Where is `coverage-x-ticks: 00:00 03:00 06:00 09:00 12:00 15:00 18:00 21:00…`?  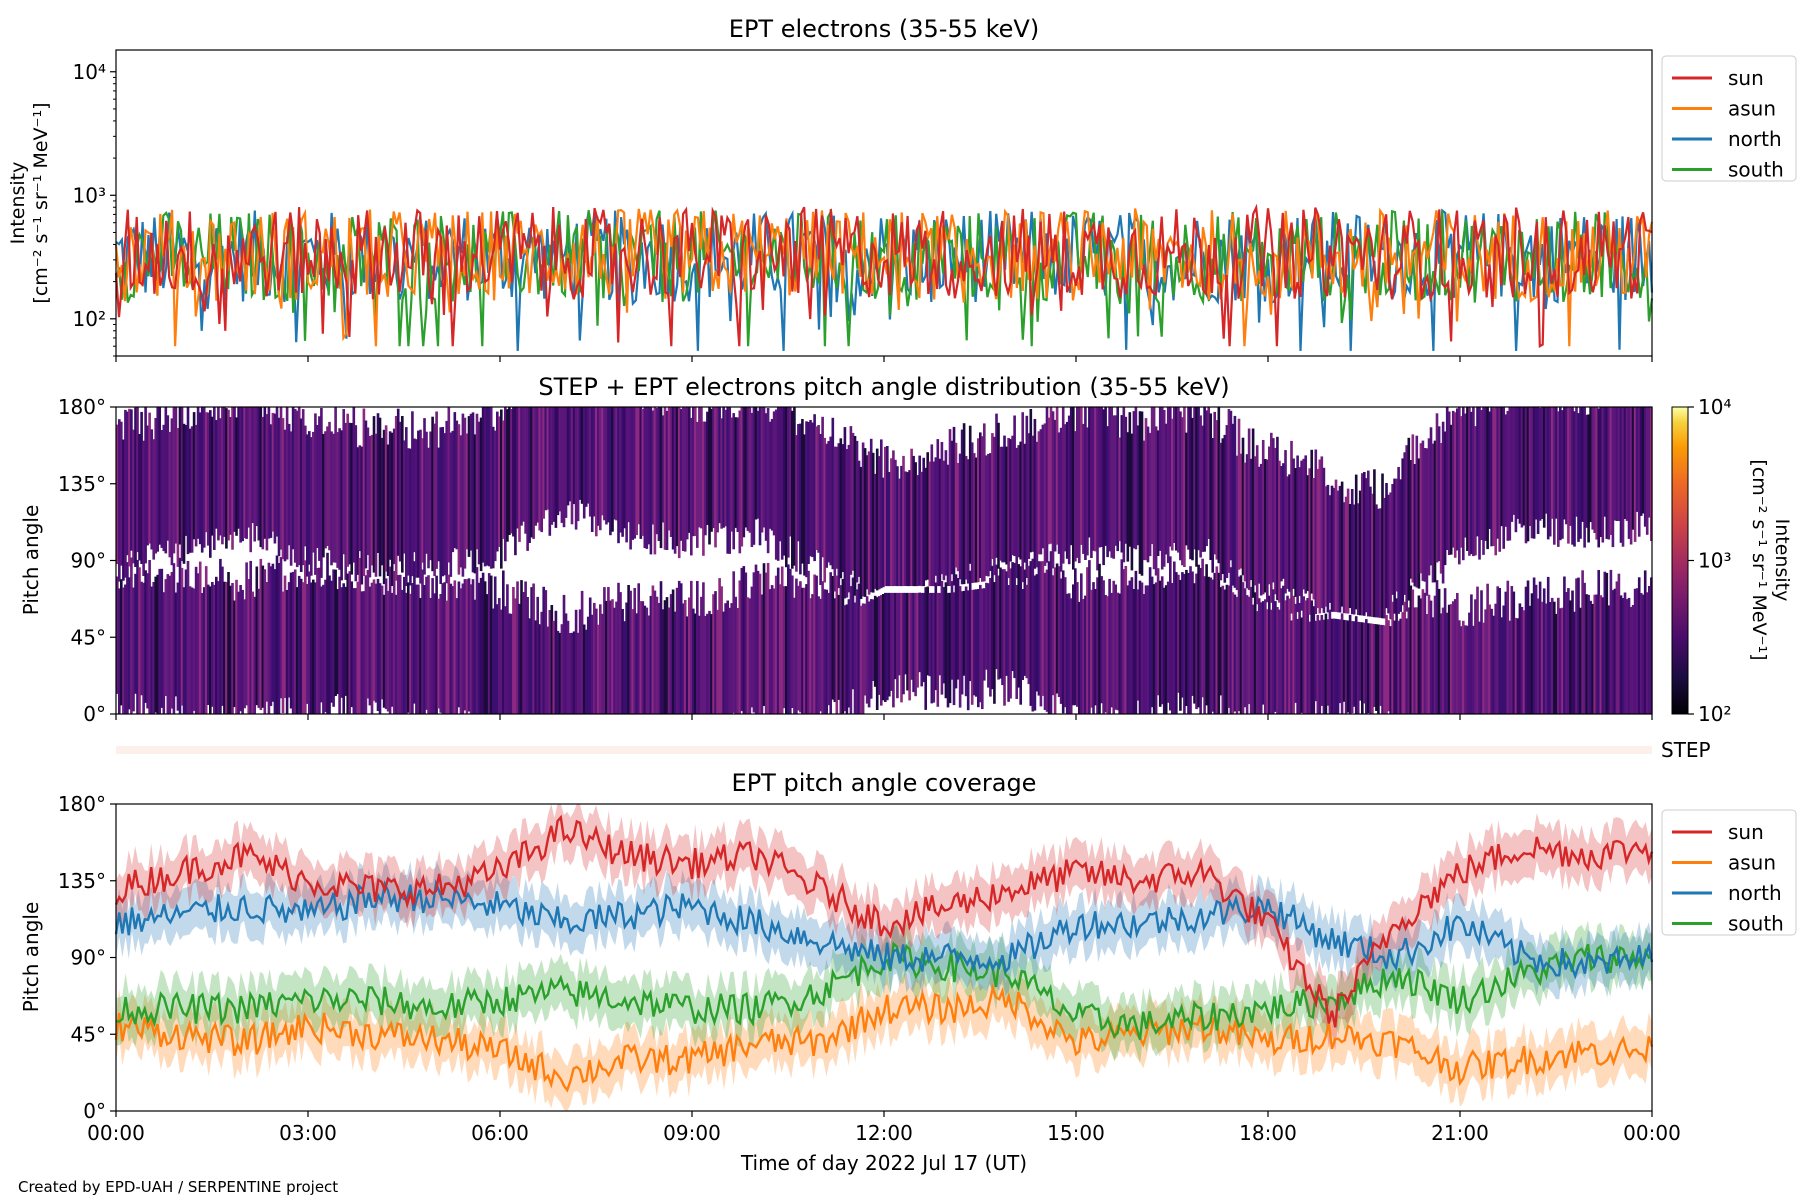
coverage-x-ticks: 00:00 03:00 06:00 09:00 12:00 15:00 18:00 21:00… is located at coordinates (884, 1128).